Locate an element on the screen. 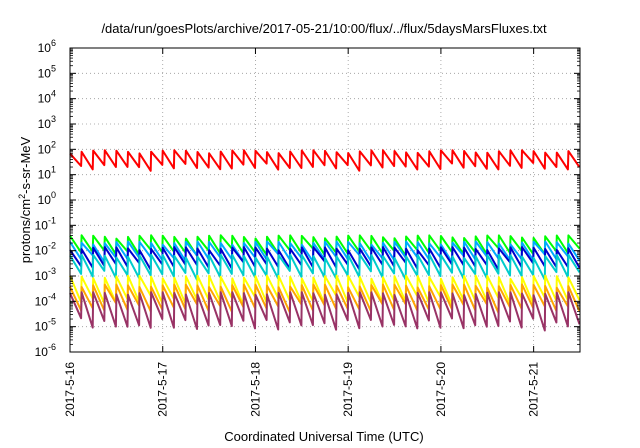  y-tick-exponent: 6 is located at coordinates (53, 43).